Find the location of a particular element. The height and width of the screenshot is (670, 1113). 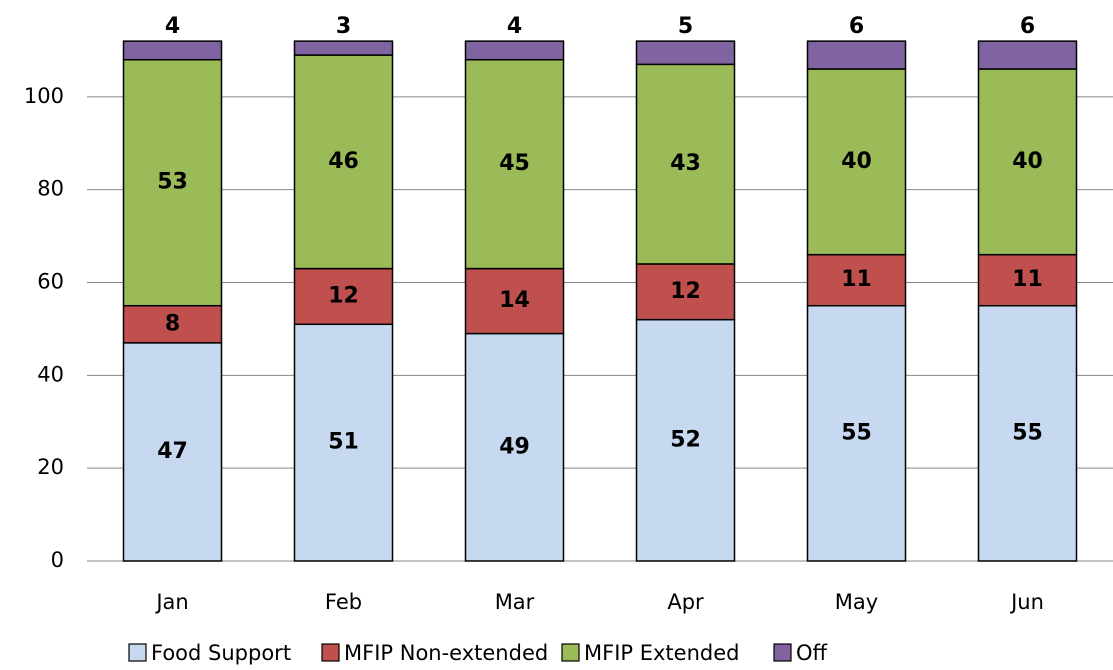

data-label: 49 is located at coordinates (514, 446).